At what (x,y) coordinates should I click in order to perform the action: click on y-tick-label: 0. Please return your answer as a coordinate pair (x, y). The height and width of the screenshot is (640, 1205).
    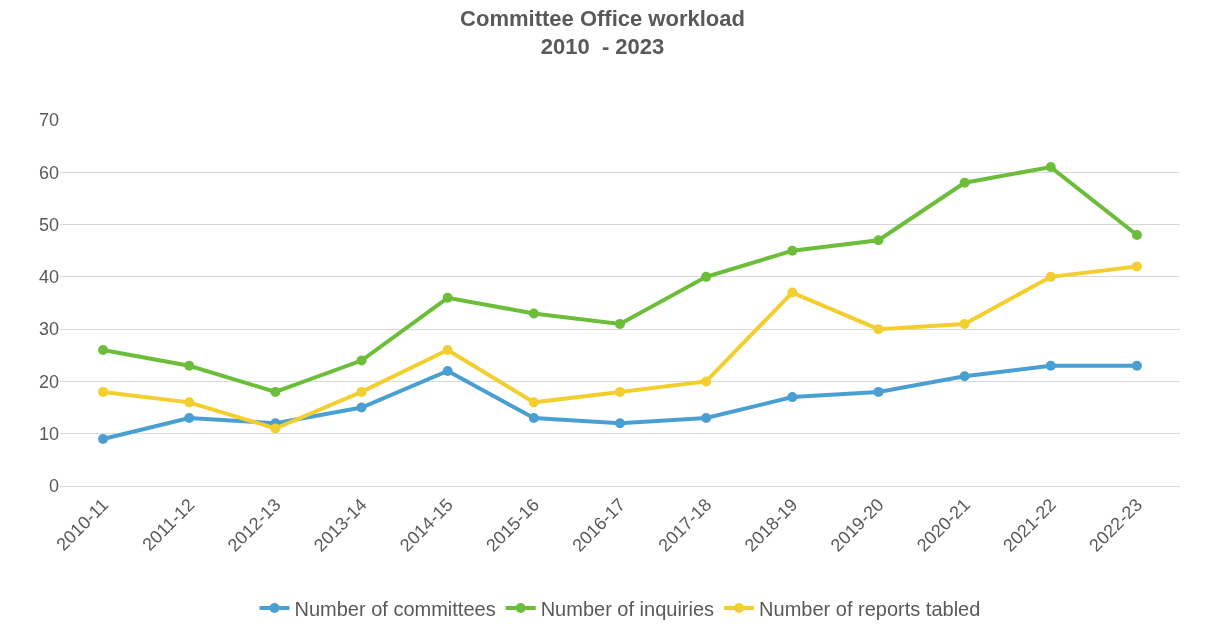
    Looking at the image, I should click on (53, 486).